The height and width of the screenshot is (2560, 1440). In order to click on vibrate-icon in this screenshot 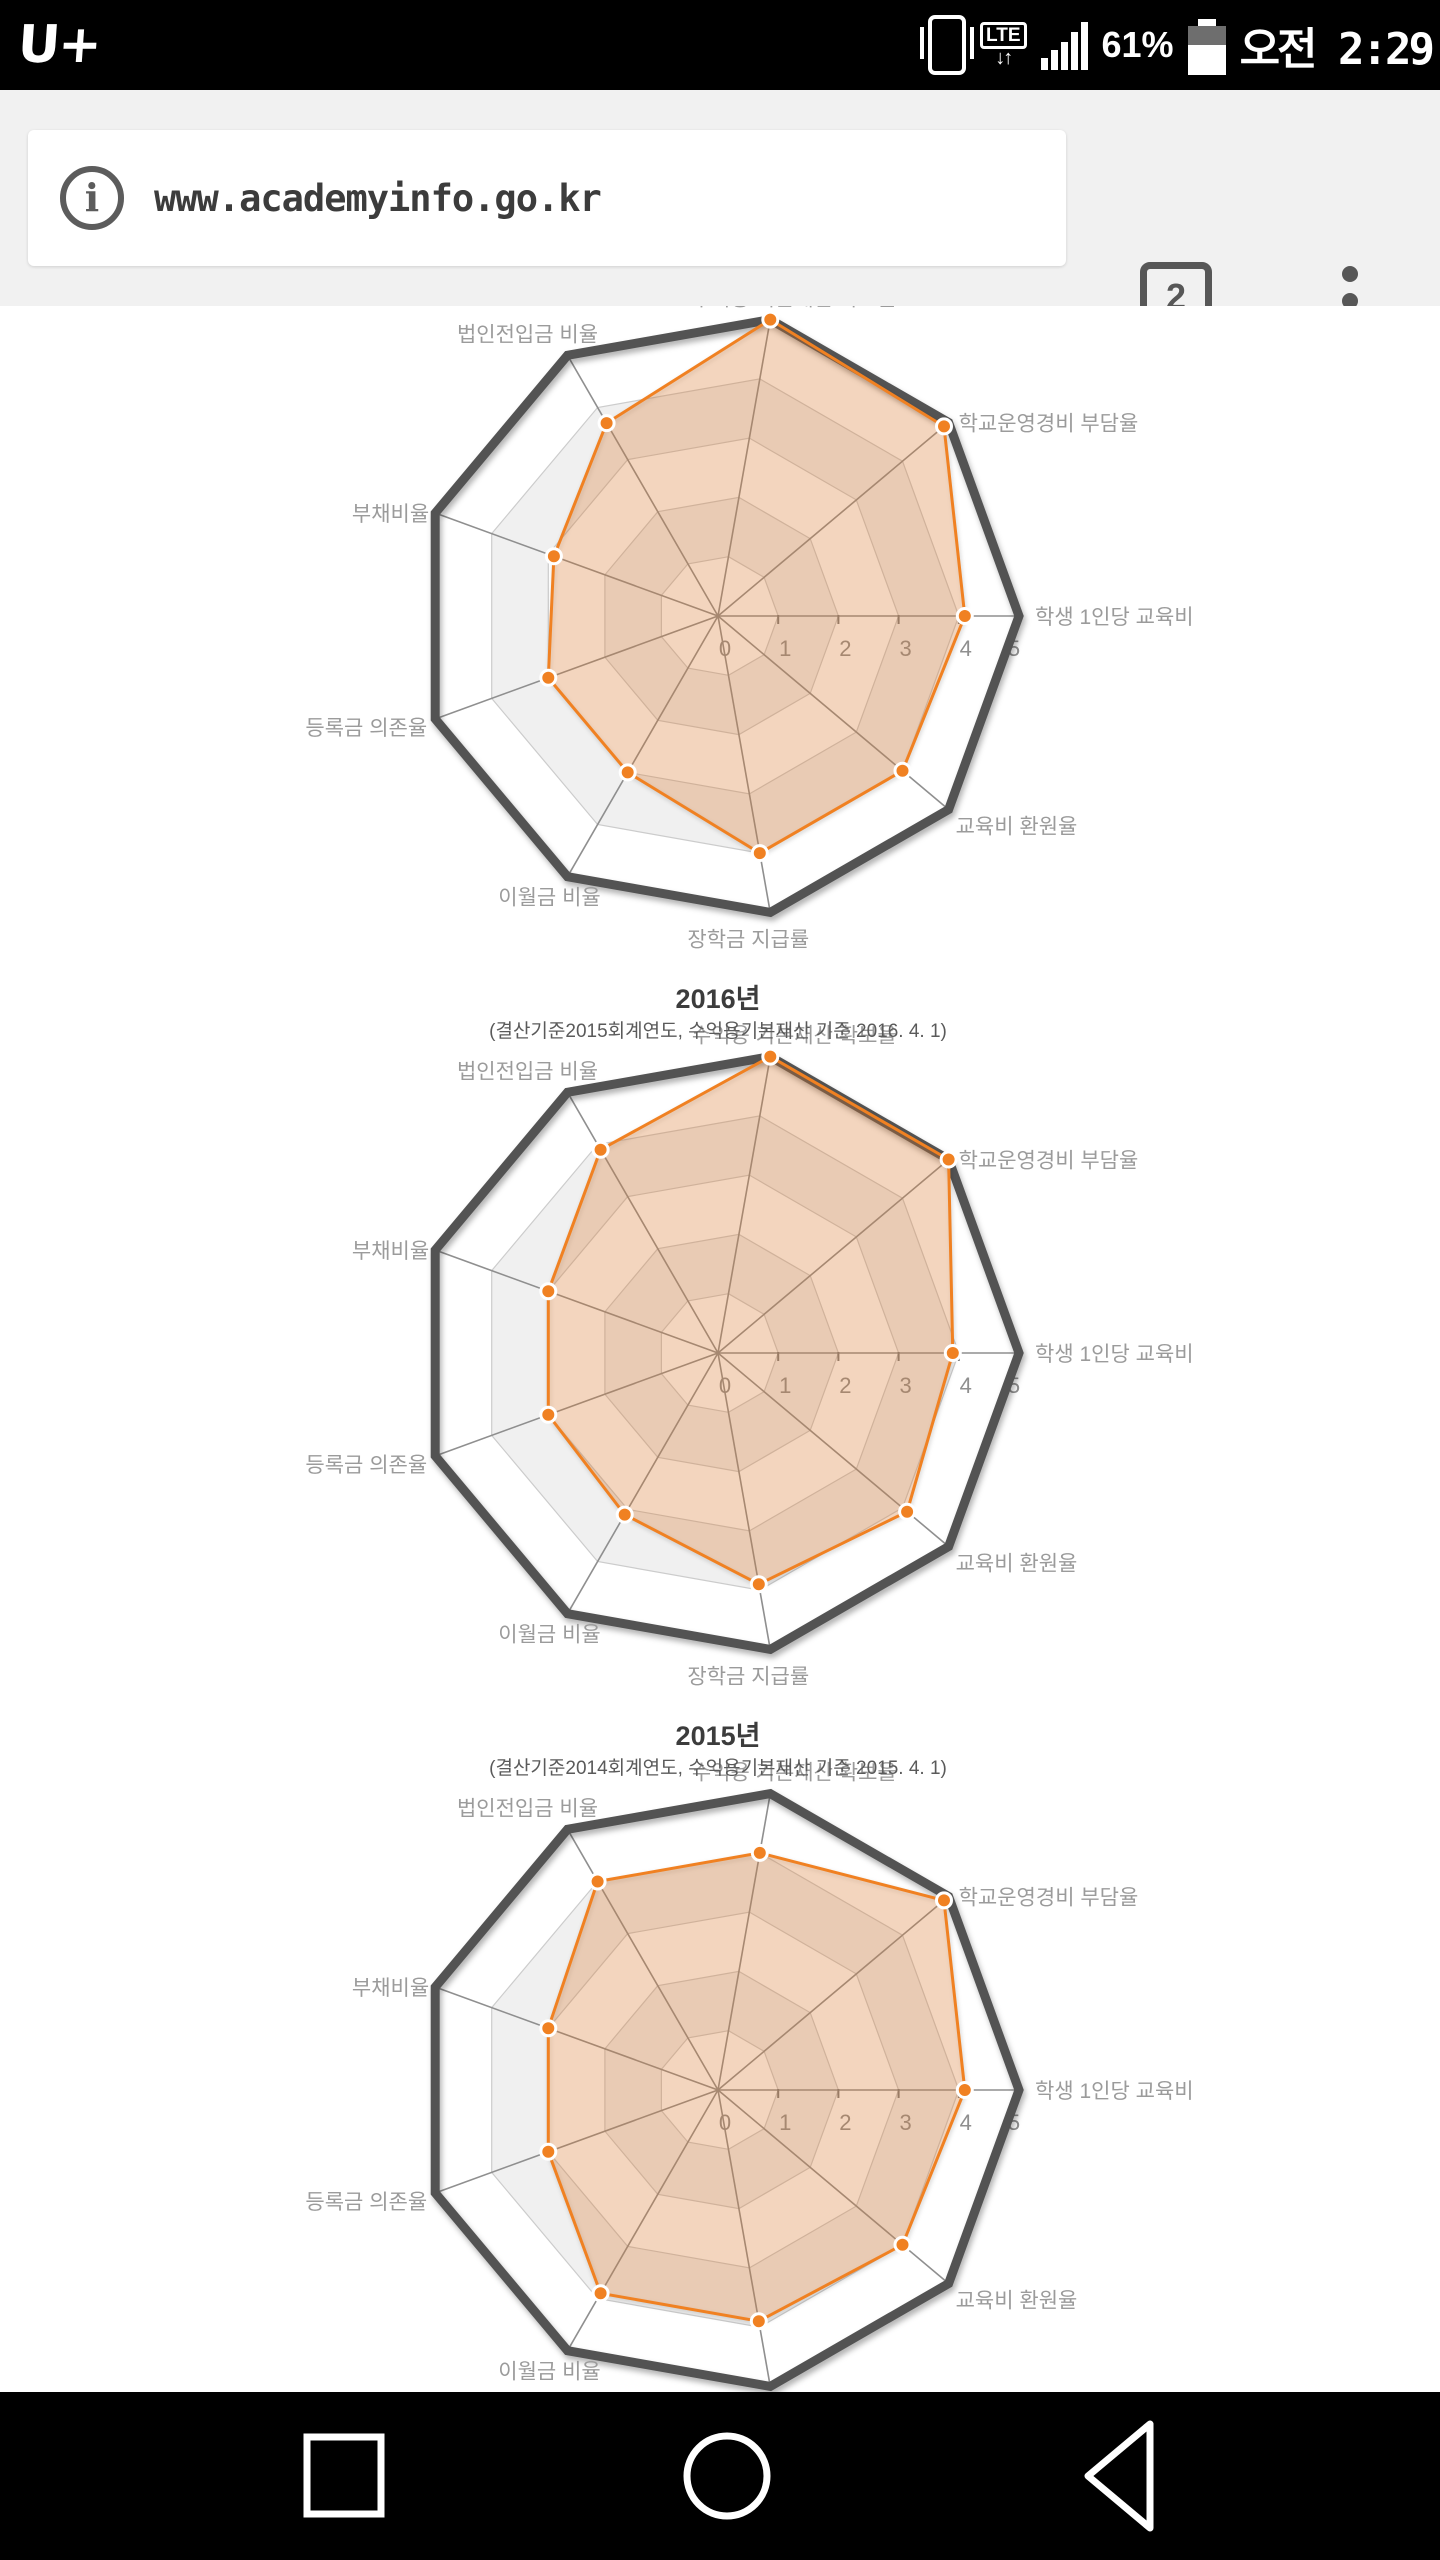, I will do `click(947, 45)`.